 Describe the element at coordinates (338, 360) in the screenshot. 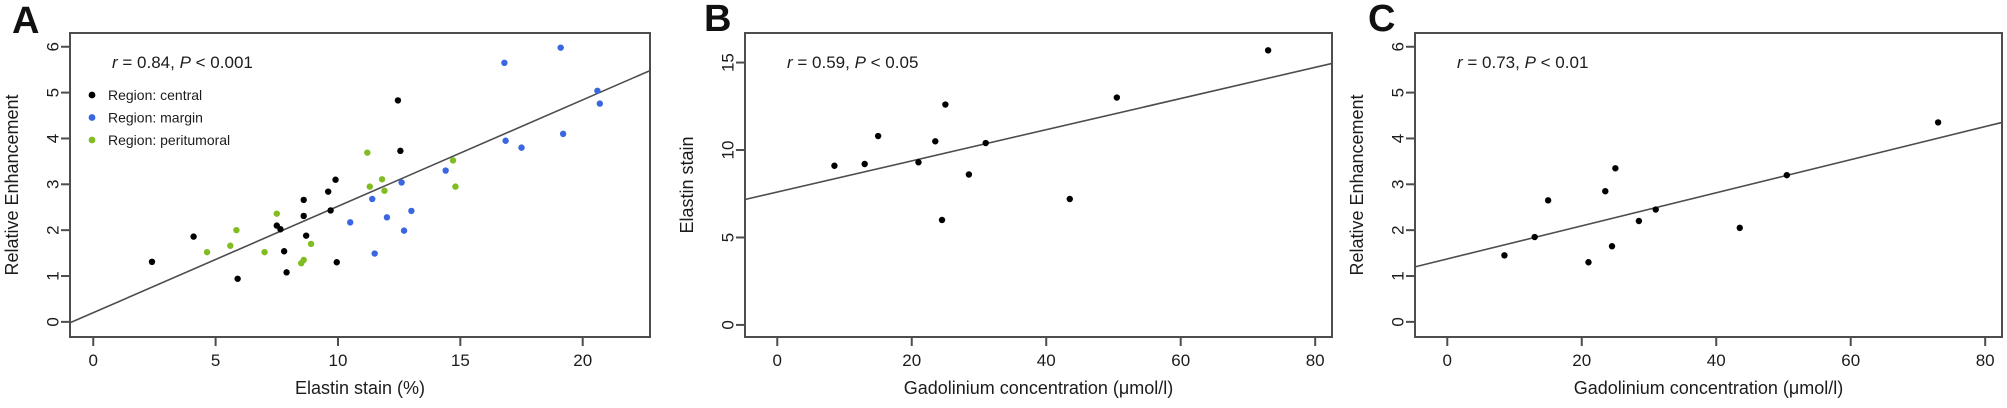

I see `x-tick-label: 10` at that location.